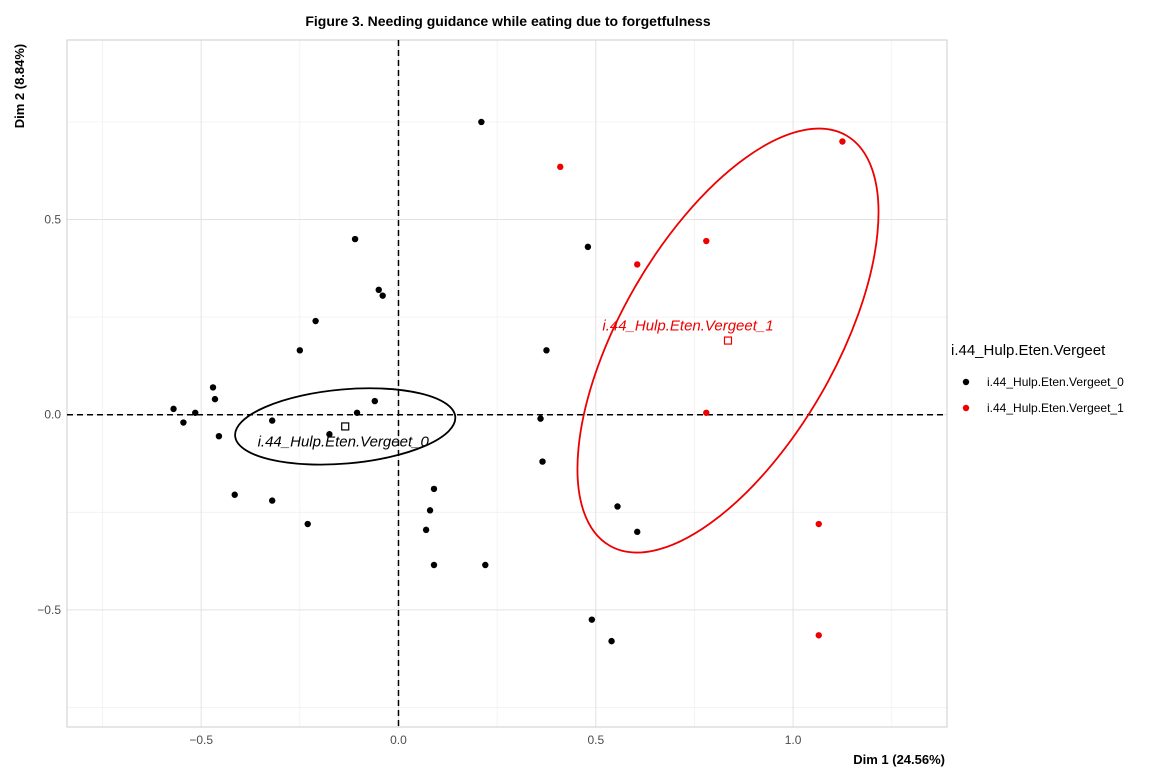 This screenshot has width=1155, height=768. Describe the element at coordinates (1028, 350) in the screenshot. I see `legend-title: i.44_Hulp.Eten.Vergeet` at that location.